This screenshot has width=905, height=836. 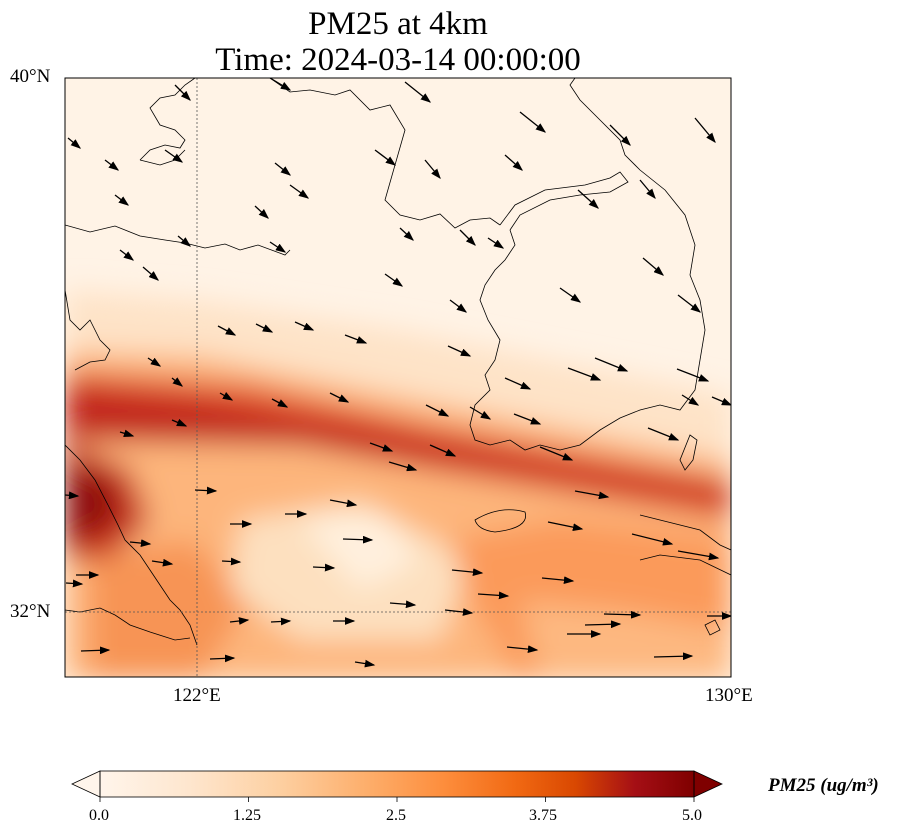 I want to click on lon-label-122e: 122°E, so click(x=197, y=695).